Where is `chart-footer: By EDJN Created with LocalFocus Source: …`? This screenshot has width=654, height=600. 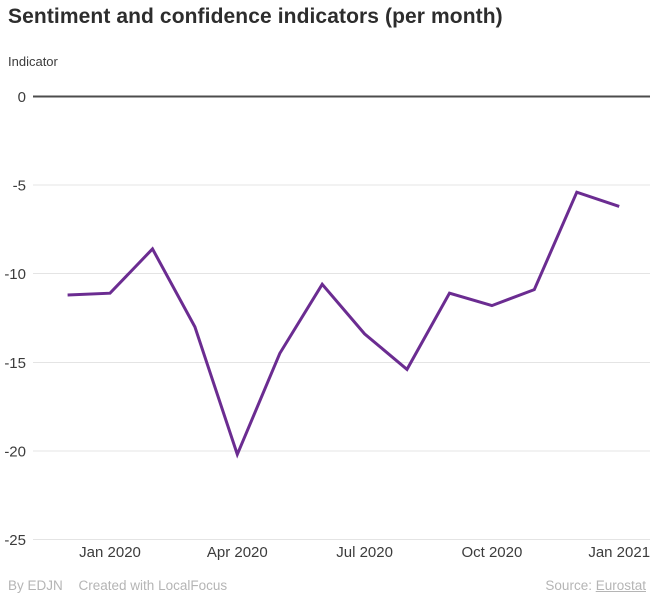
chart-footer: By EDJN Created with LocalFocus Source: … is located at coordinates (327, 585).